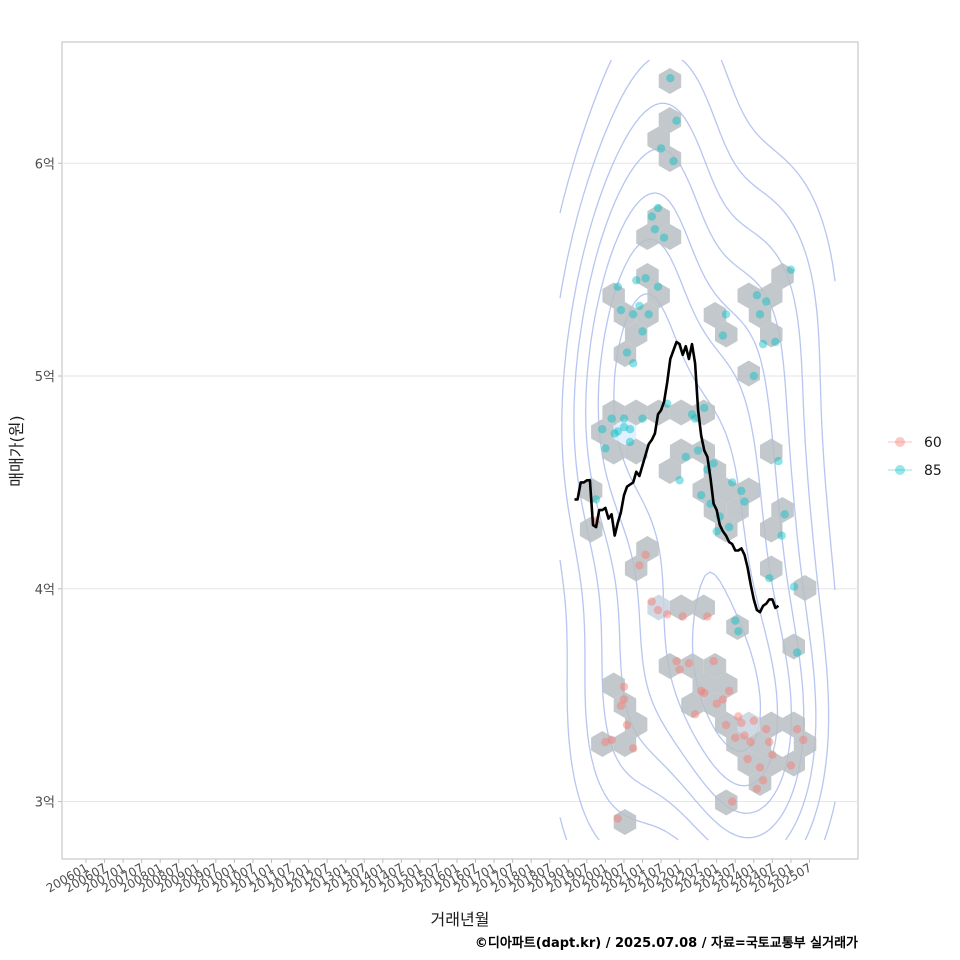 This screenshot has width=960, height=960. I want to click on y-tick-label: 6억, so click(45, 164).